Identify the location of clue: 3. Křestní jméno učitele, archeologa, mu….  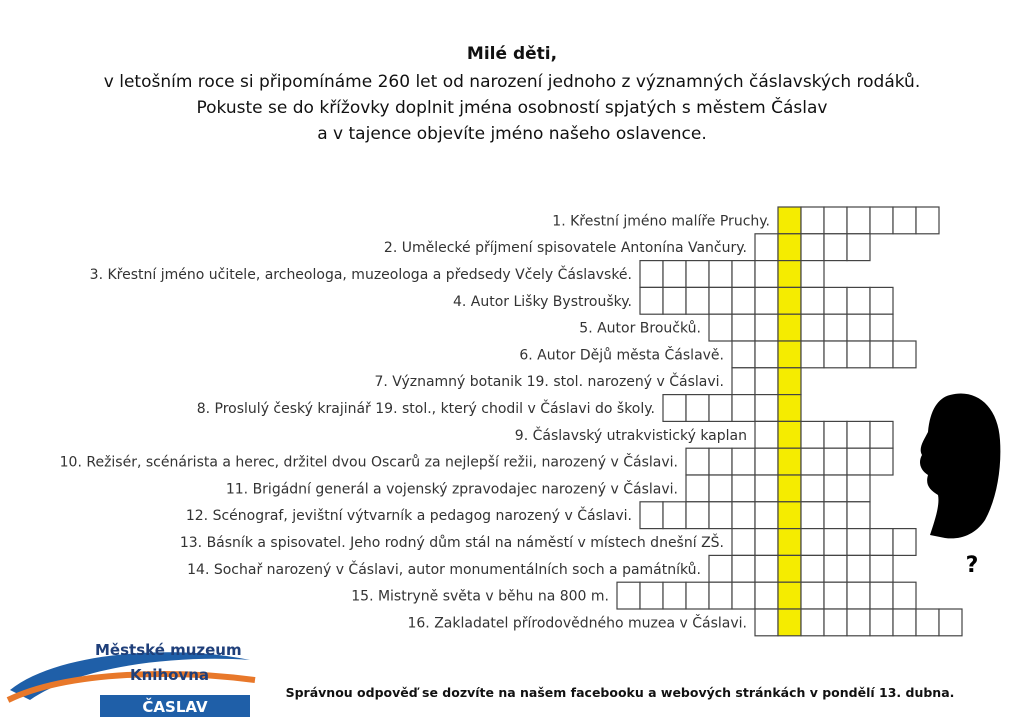
(361, 274).